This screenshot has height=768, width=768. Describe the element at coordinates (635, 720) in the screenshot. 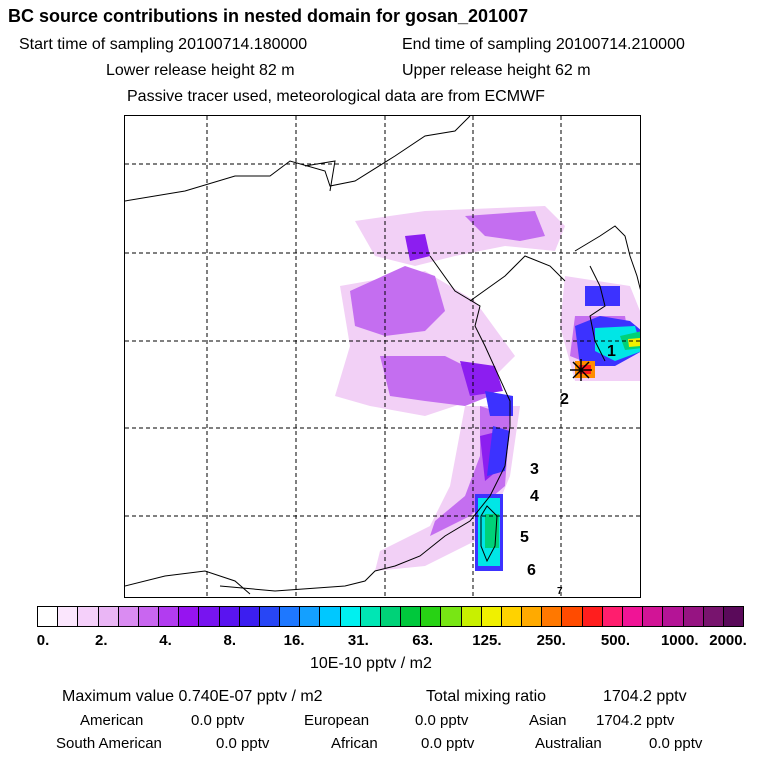

I see `asian-value: 1704.2 pptv` at that location.